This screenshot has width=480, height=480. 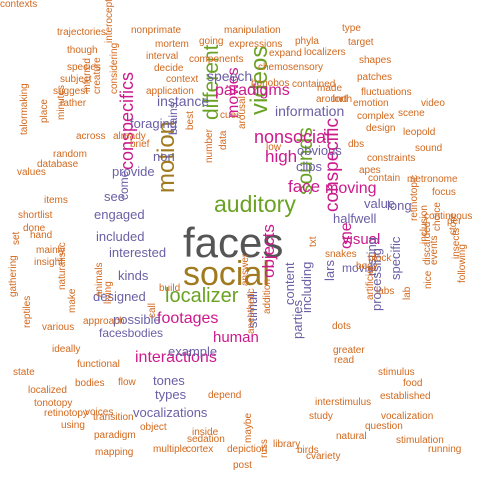 I want to click on cloud-word: long, so click(x=399, y=205).